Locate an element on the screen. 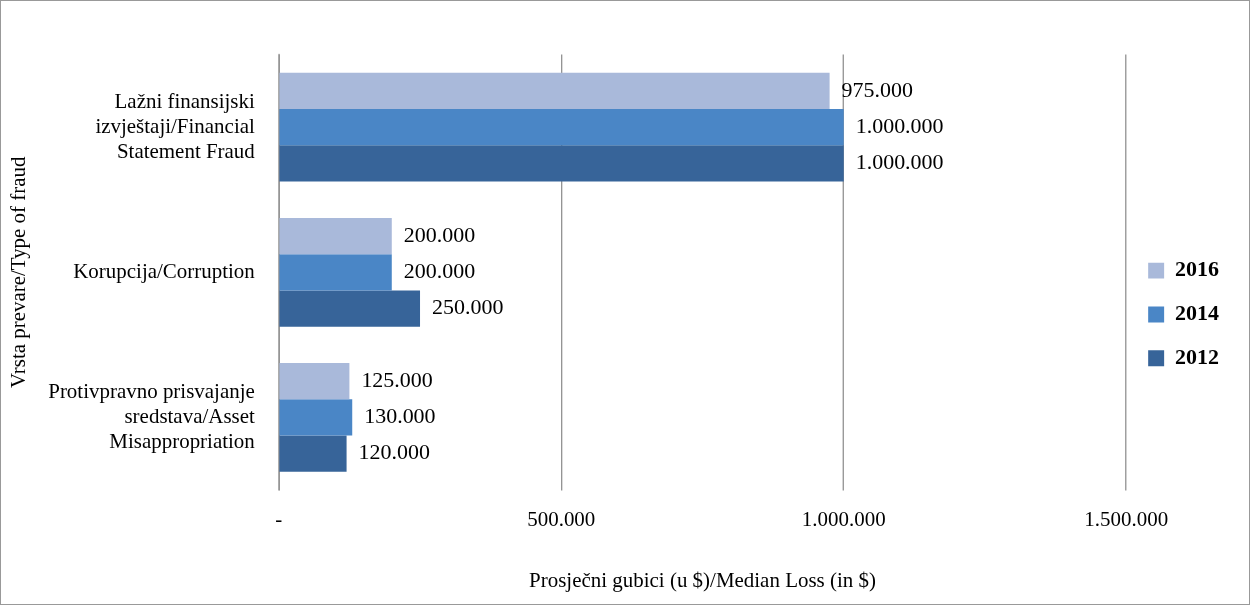  data-label: 130.000 is located at coordinates (400, 416).